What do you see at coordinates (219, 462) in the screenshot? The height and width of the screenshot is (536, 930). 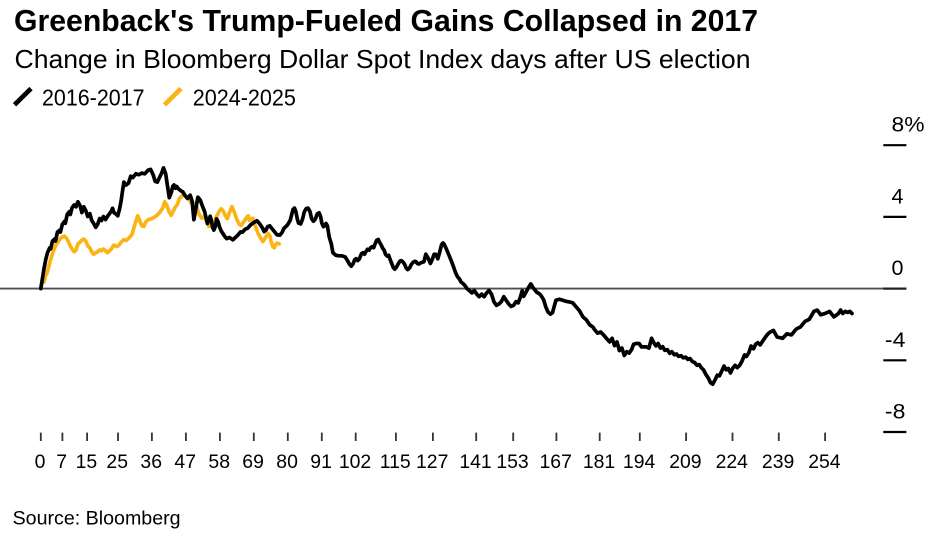 I see `svg-text: 58` at bounding box center [219, 462].